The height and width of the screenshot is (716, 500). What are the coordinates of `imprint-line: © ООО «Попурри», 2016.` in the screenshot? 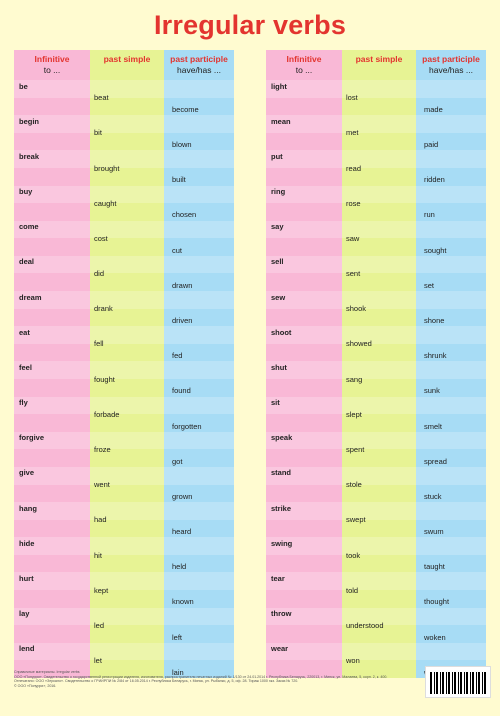 It's located at (35, 685).